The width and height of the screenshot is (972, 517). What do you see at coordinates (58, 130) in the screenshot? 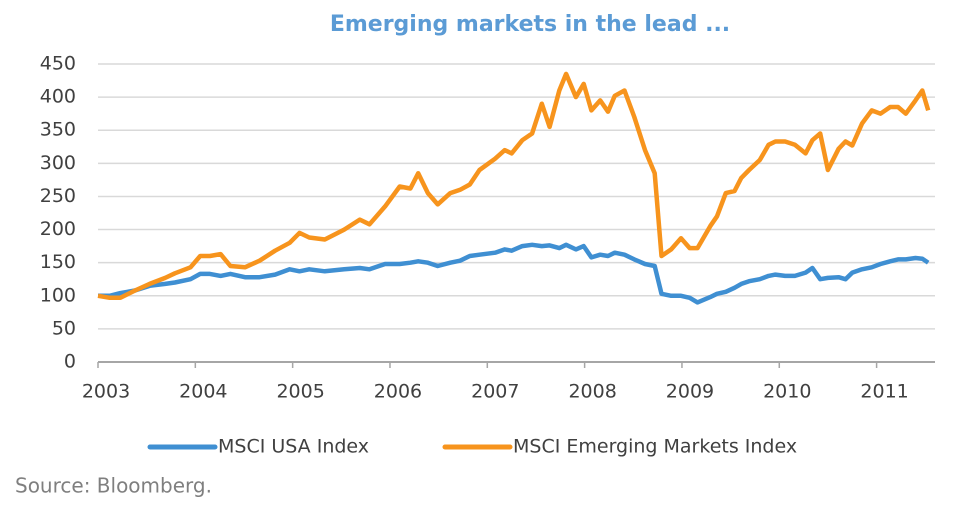
I see `y-tick-label: 350` at bounding box center [58, 130].